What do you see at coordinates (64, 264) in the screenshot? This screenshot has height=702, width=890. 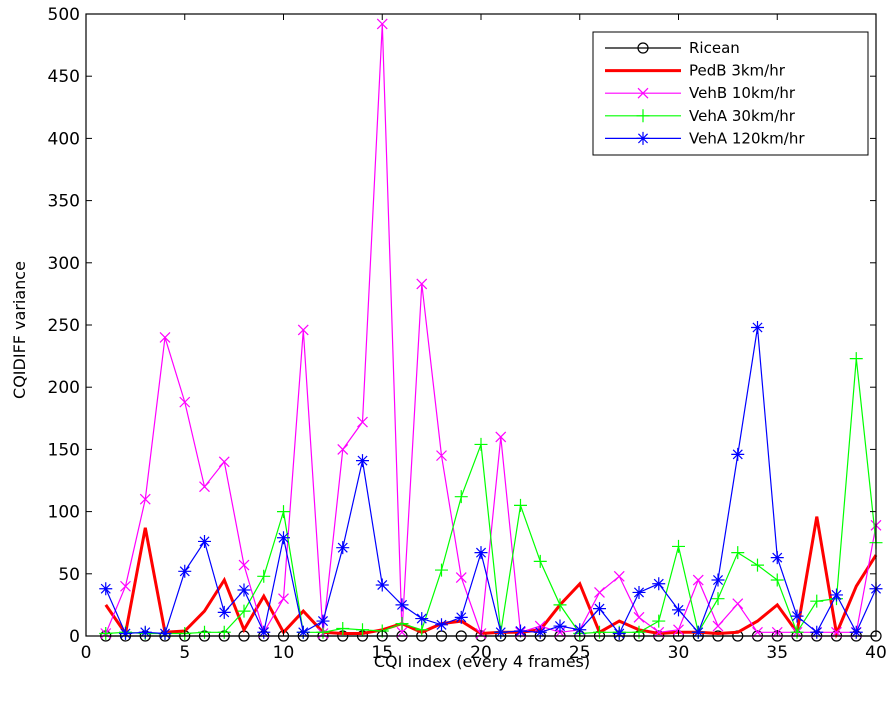 I see `y-tick-label: 300` at bounding box center [64, 264].